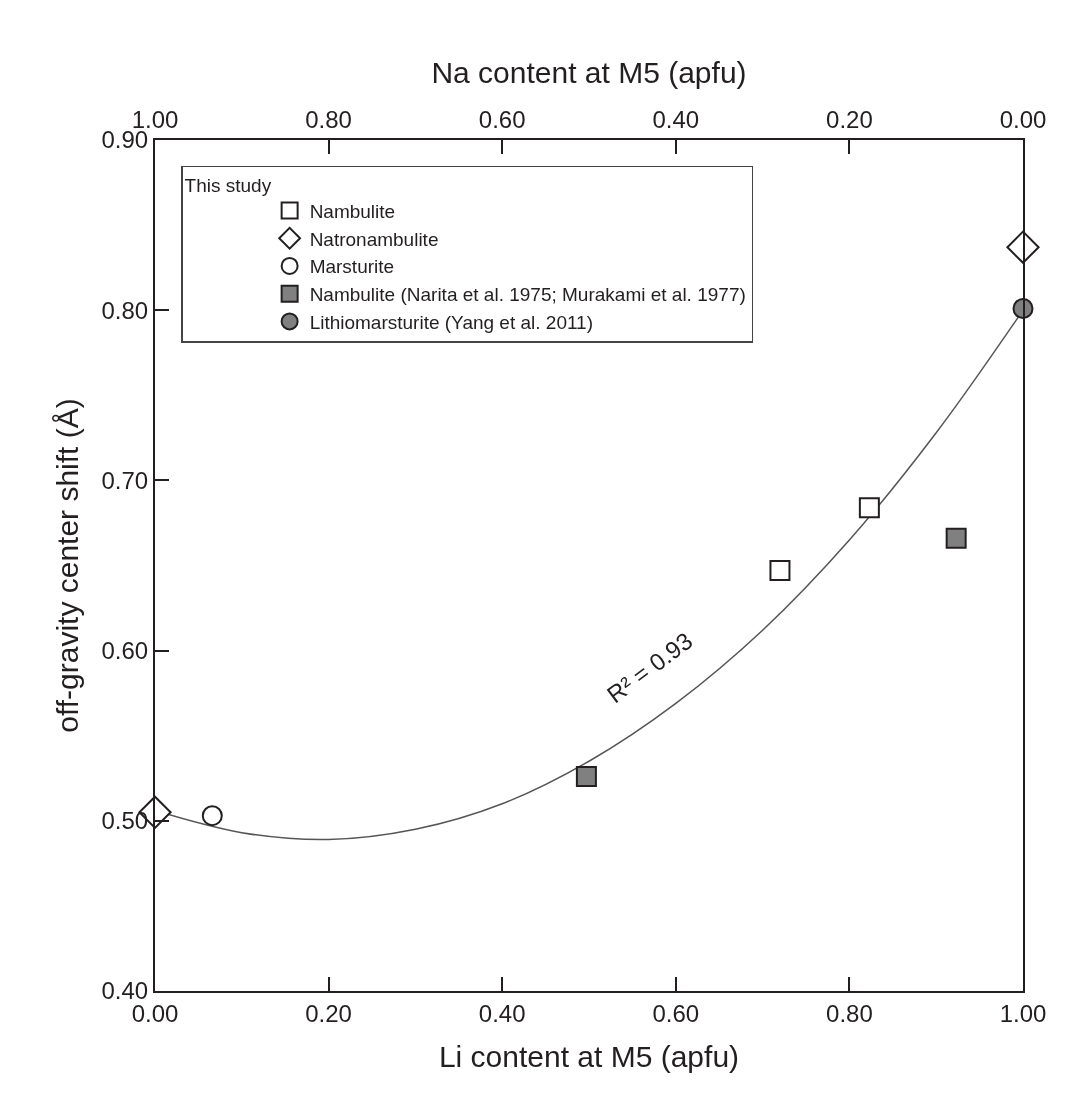  What do you see at coordinates (849, 1013) in the screenshot?
I see `x-tick-label: 0.80` at bounding box center [849, 1013].